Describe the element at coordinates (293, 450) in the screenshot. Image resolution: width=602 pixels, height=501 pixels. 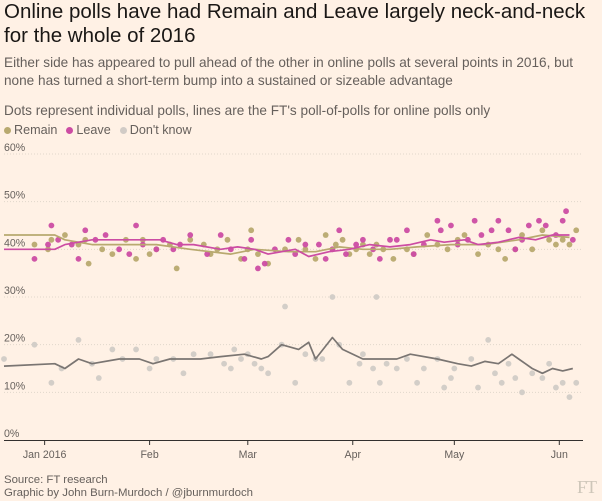
I see `x-axis: Jan 2016 Feb Mar Apr May Jun` at that location.